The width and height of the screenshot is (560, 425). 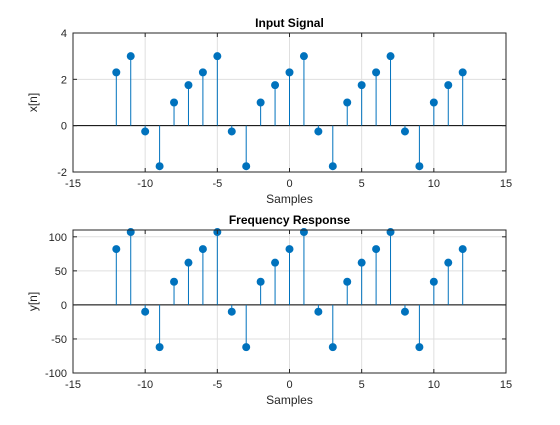 I want to click on input-signal-title: Input Signal, so click(x=289, y=23).